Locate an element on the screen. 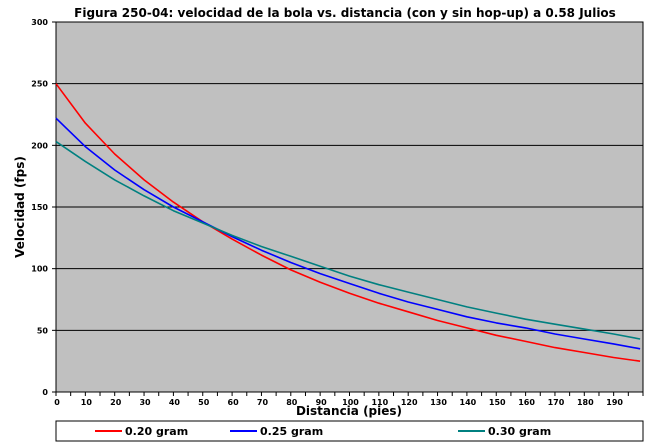  x-tick-label: 100 is located at coordinates (350, 402).